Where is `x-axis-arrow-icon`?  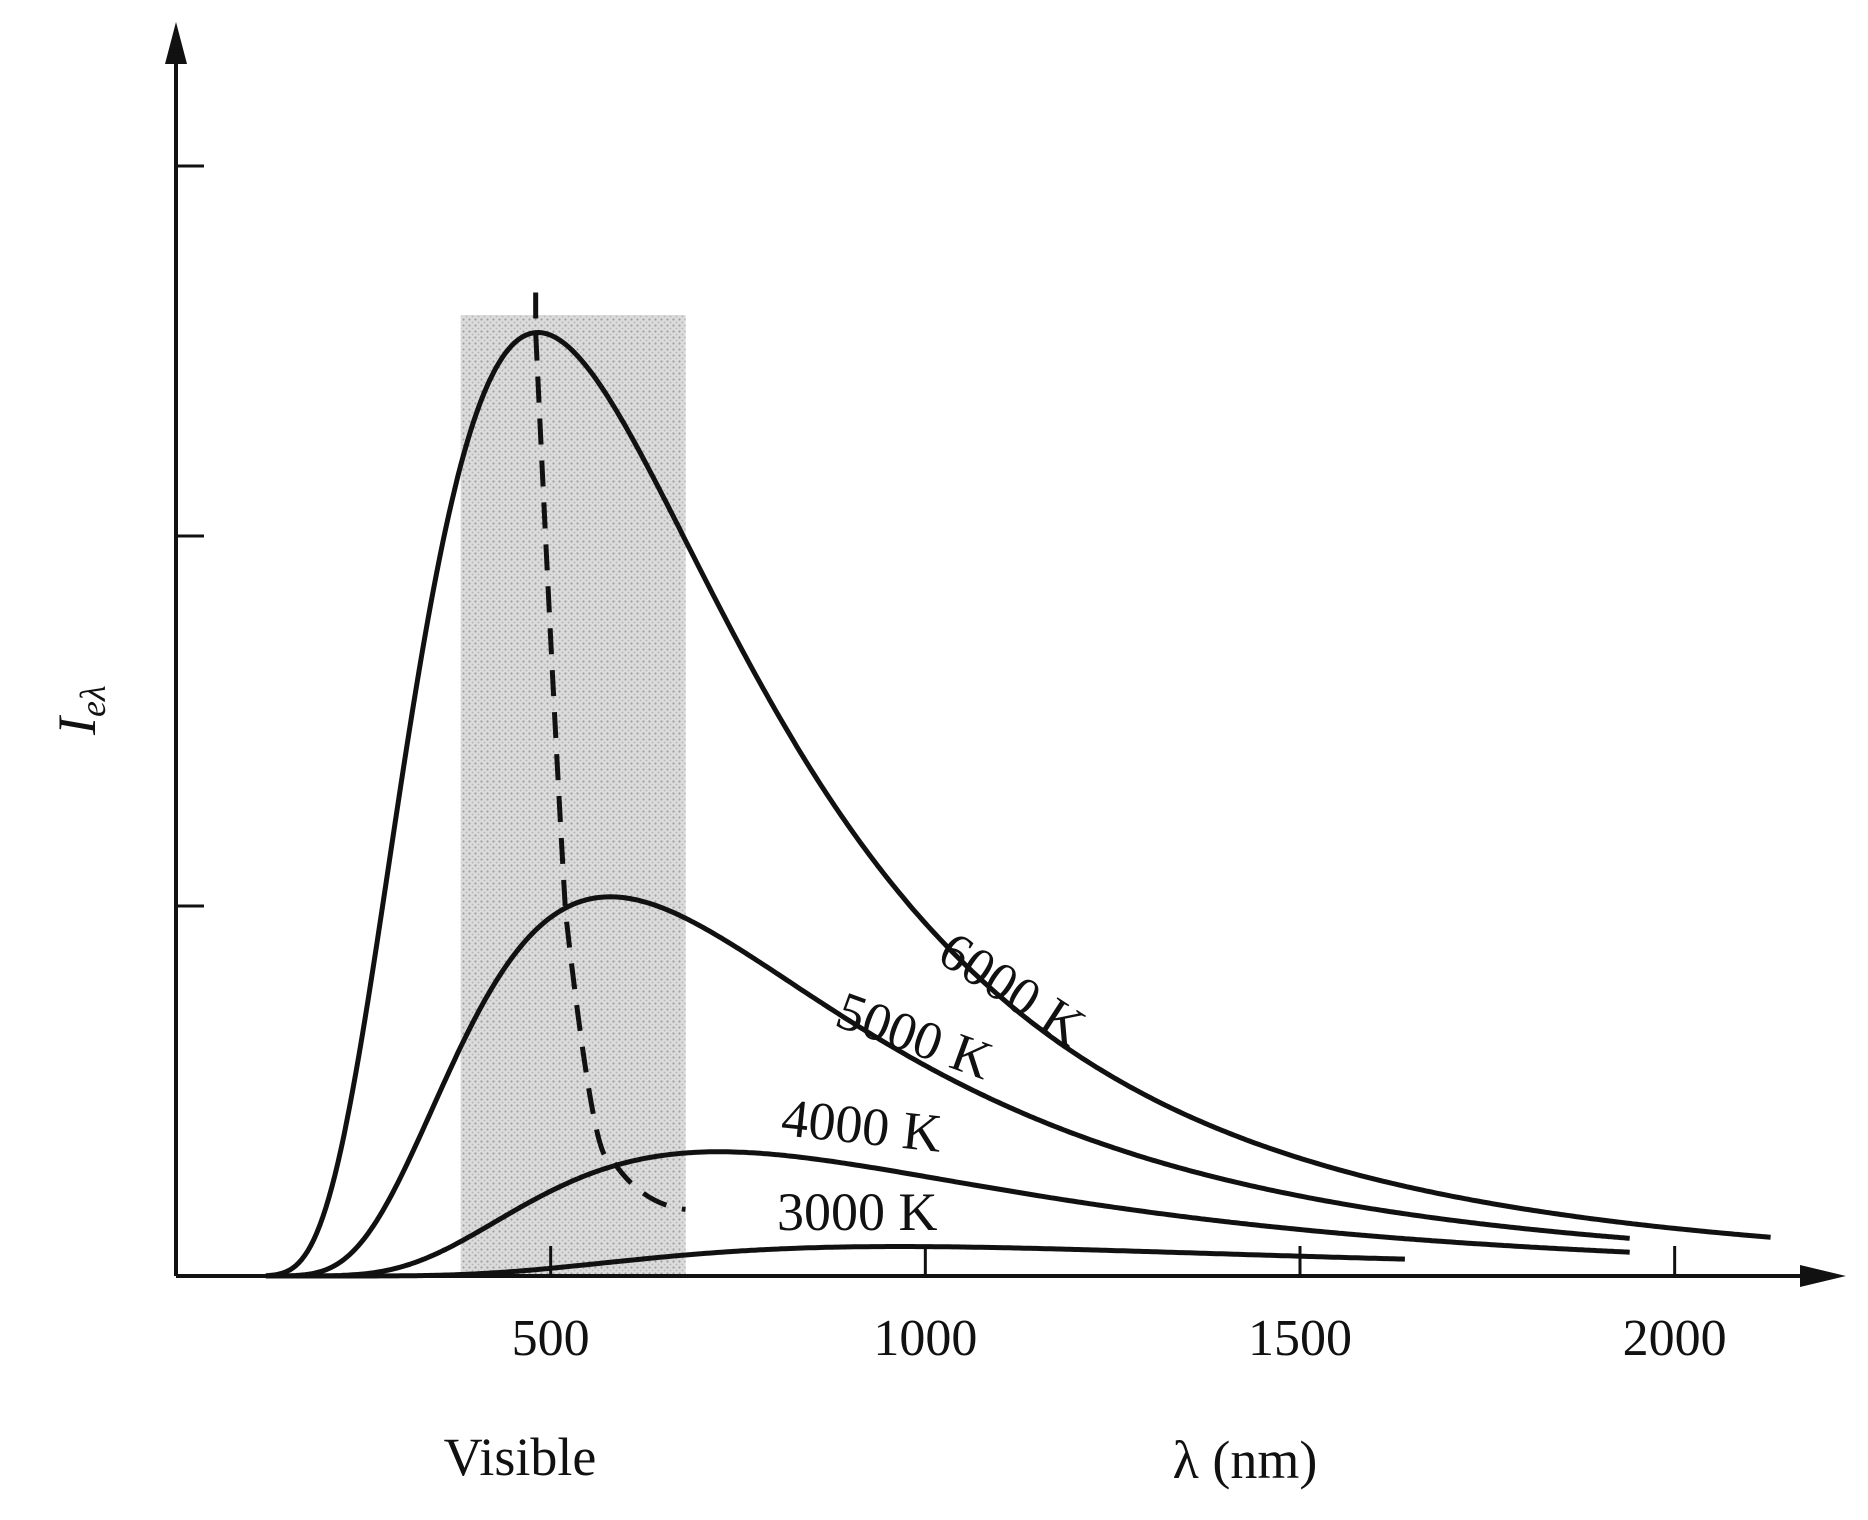 x-axis-arrow-icon is located at coordinates (1823, 1276).